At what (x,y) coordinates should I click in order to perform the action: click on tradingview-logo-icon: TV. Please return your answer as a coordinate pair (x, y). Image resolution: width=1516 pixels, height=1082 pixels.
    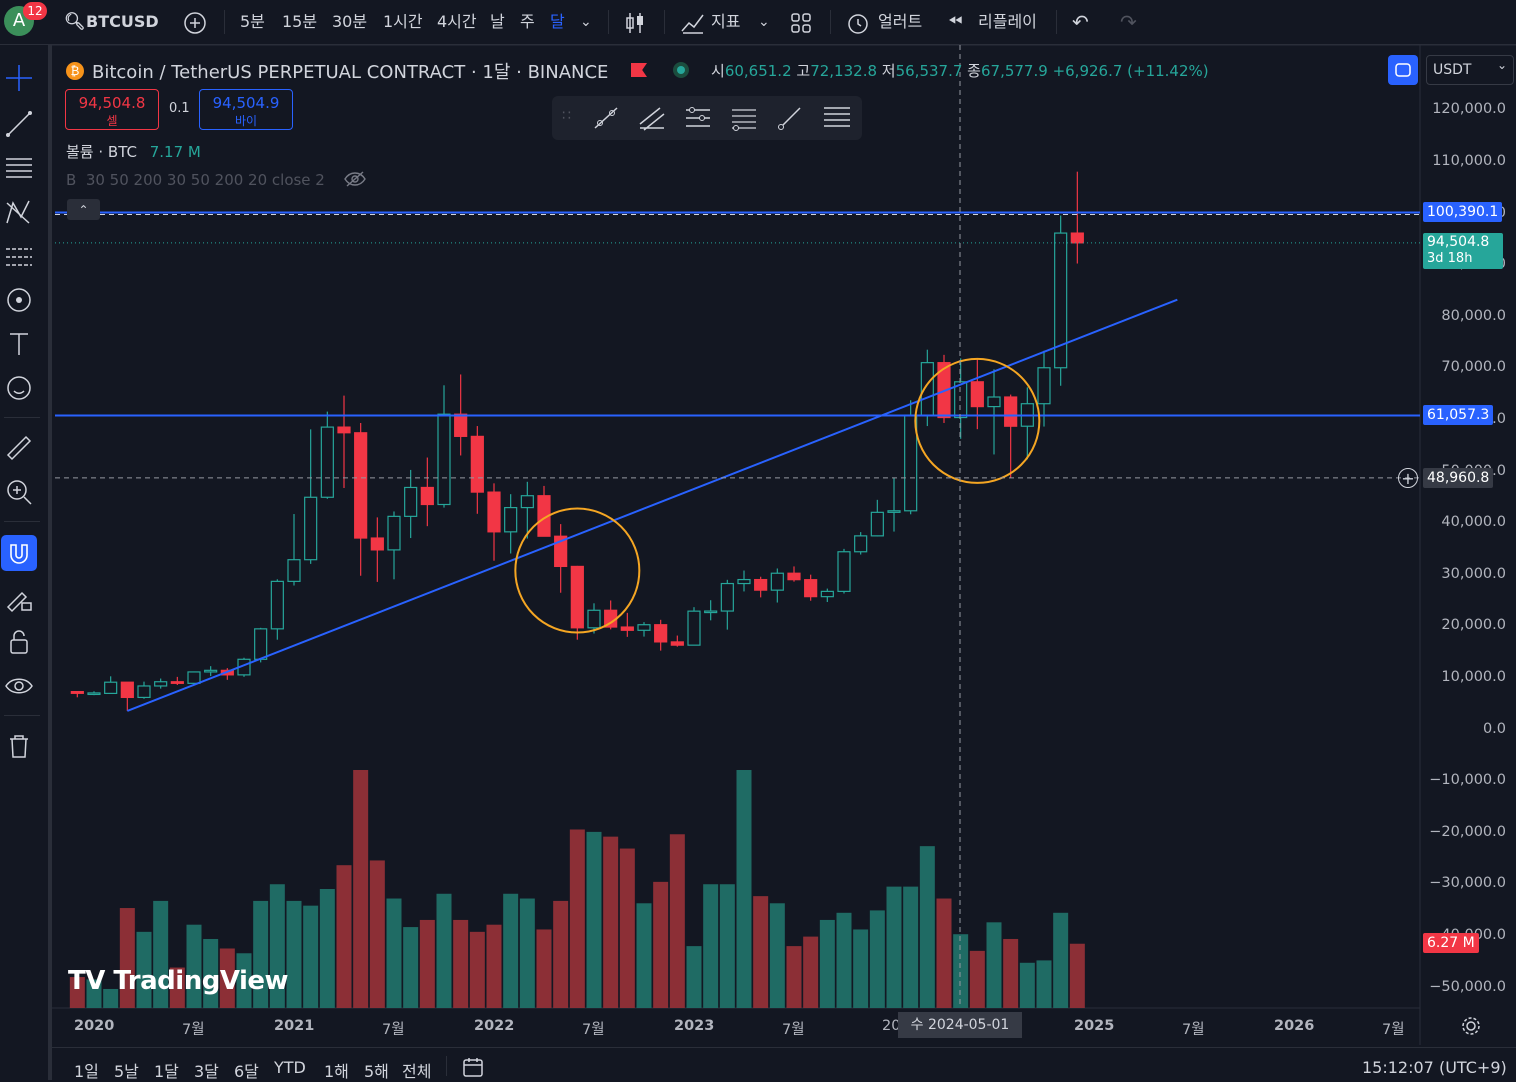
    Looking at the image, I should click on (86, 981).